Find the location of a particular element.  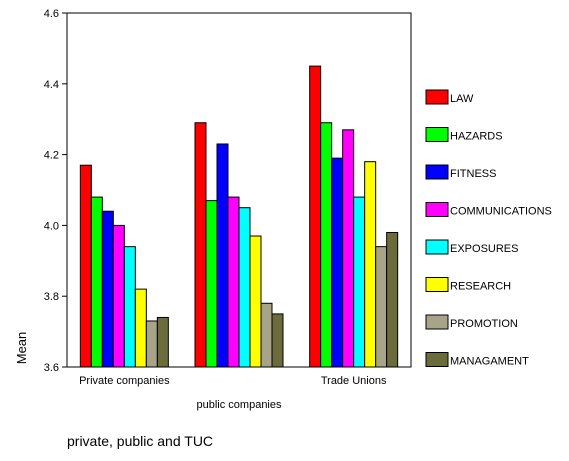

x-category-label: public companies is located at coordinates (239, 405).